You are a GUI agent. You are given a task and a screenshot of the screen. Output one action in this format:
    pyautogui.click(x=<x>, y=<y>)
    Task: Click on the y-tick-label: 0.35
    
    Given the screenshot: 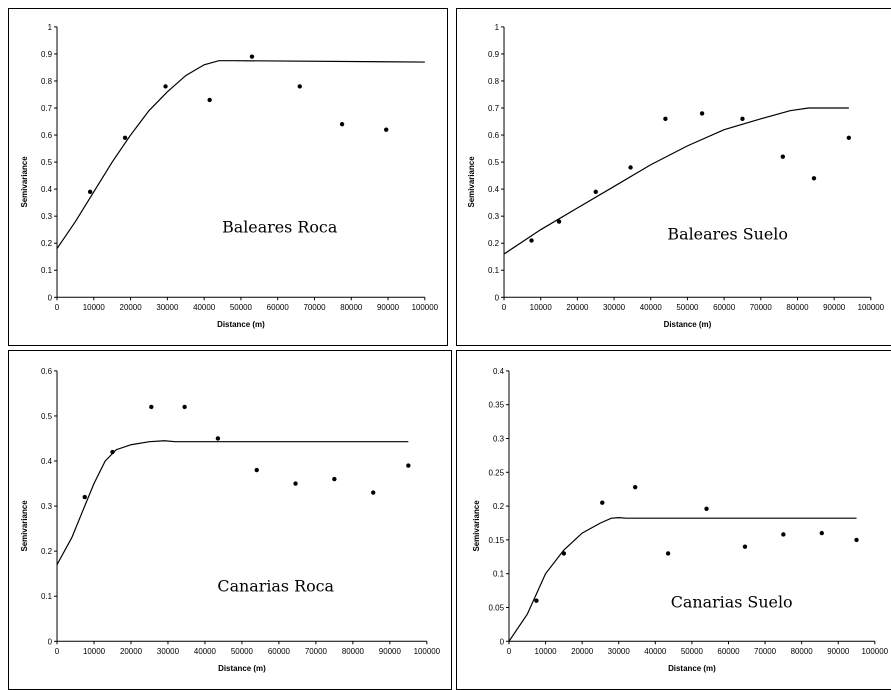 What is the action you would take?
    pyautogui.click(x=497, y=405)
    